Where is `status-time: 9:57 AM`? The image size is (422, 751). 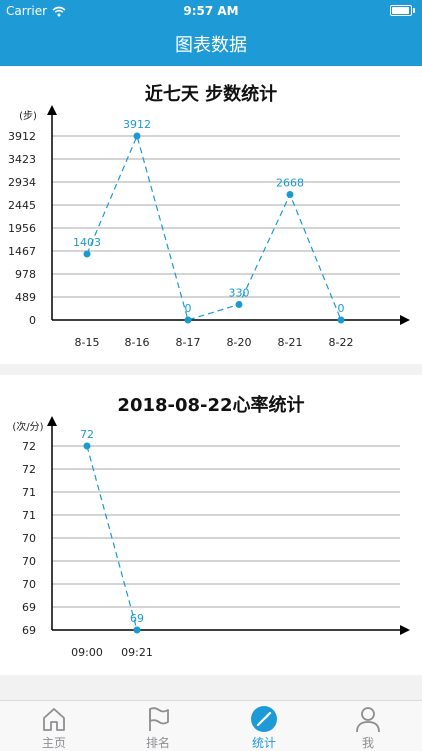
status-time: 9:57 AM is located at coordinates (211, 11).